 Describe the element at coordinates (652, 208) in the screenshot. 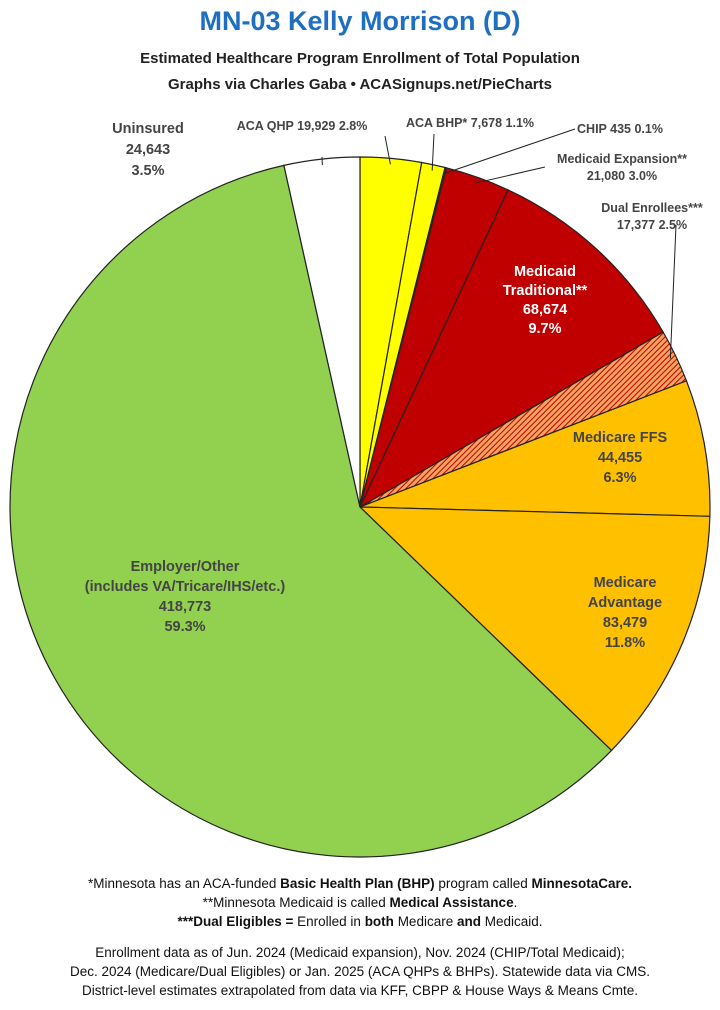

I see `slice-label-line: Dual Enrollees***` at that location.